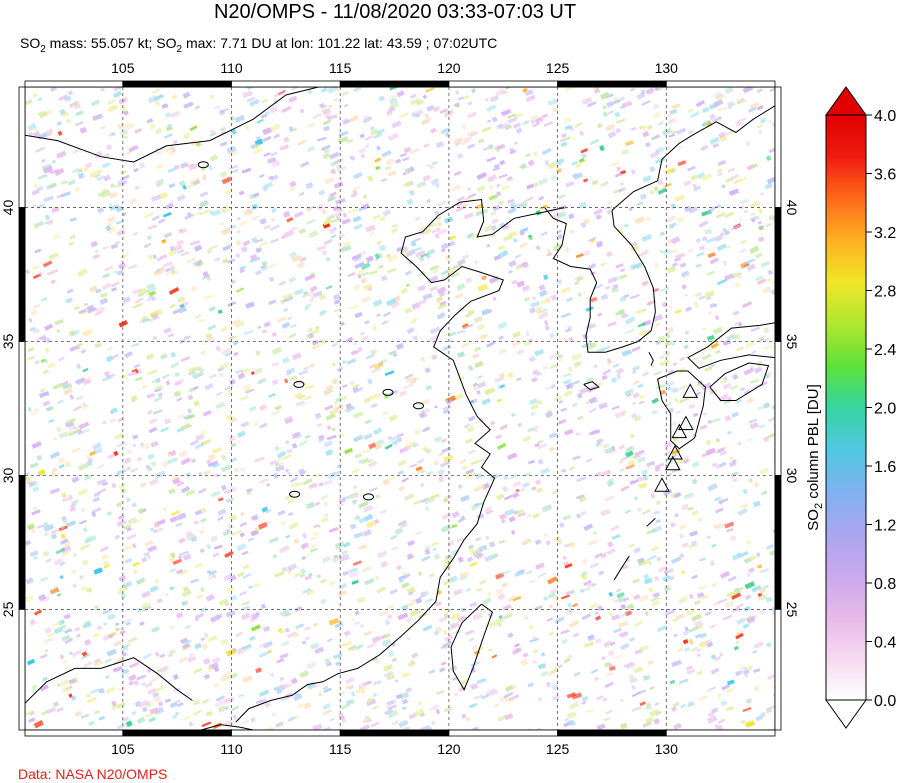 The height and width of the screenshot is (783, 923). What do you see at coordinates (667, 68) in the screenshot?
I see `longitude-tick-label: 130` at bounding box center [667, 68].